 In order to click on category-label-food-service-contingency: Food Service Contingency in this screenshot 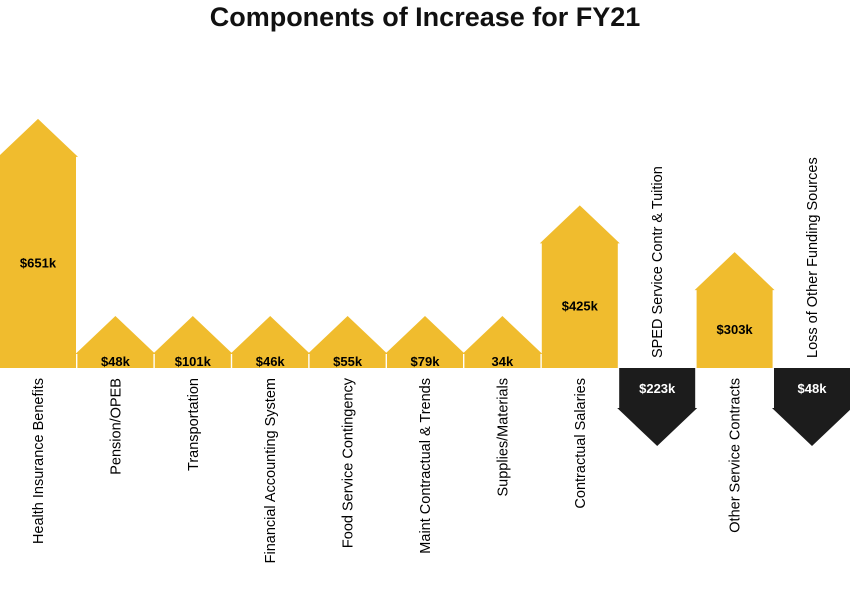, I will do `click(349, 462)`.